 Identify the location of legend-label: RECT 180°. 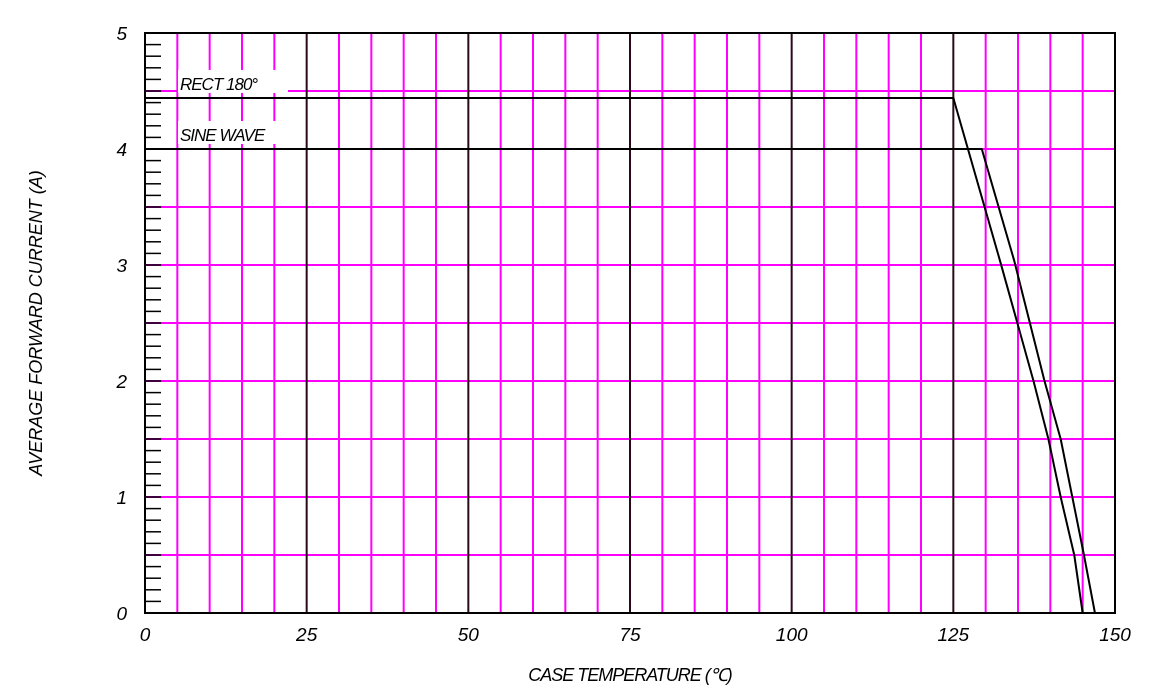
(219, 84).